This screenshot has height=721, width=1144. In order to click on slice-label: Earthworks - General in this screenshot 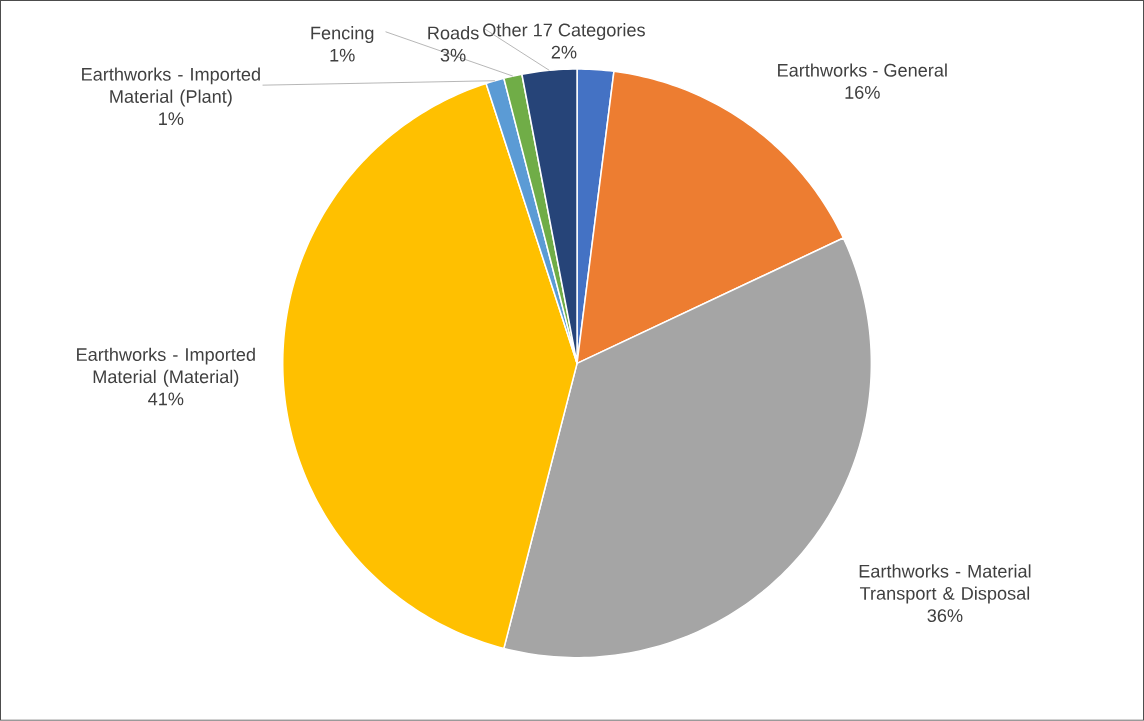, I will do `click(862, 70)`.